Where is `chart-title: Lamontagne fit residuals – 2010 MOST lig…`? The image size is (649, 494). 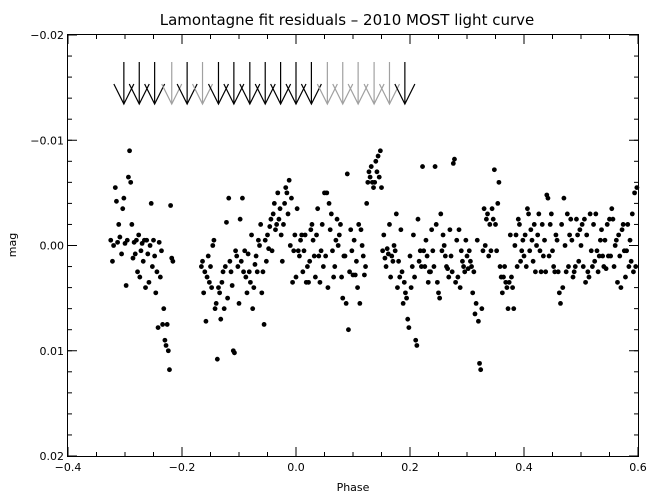 chart-title: Lamontagne fit residuals – 2010 MOST lig… is located at coordinates (347, 20).